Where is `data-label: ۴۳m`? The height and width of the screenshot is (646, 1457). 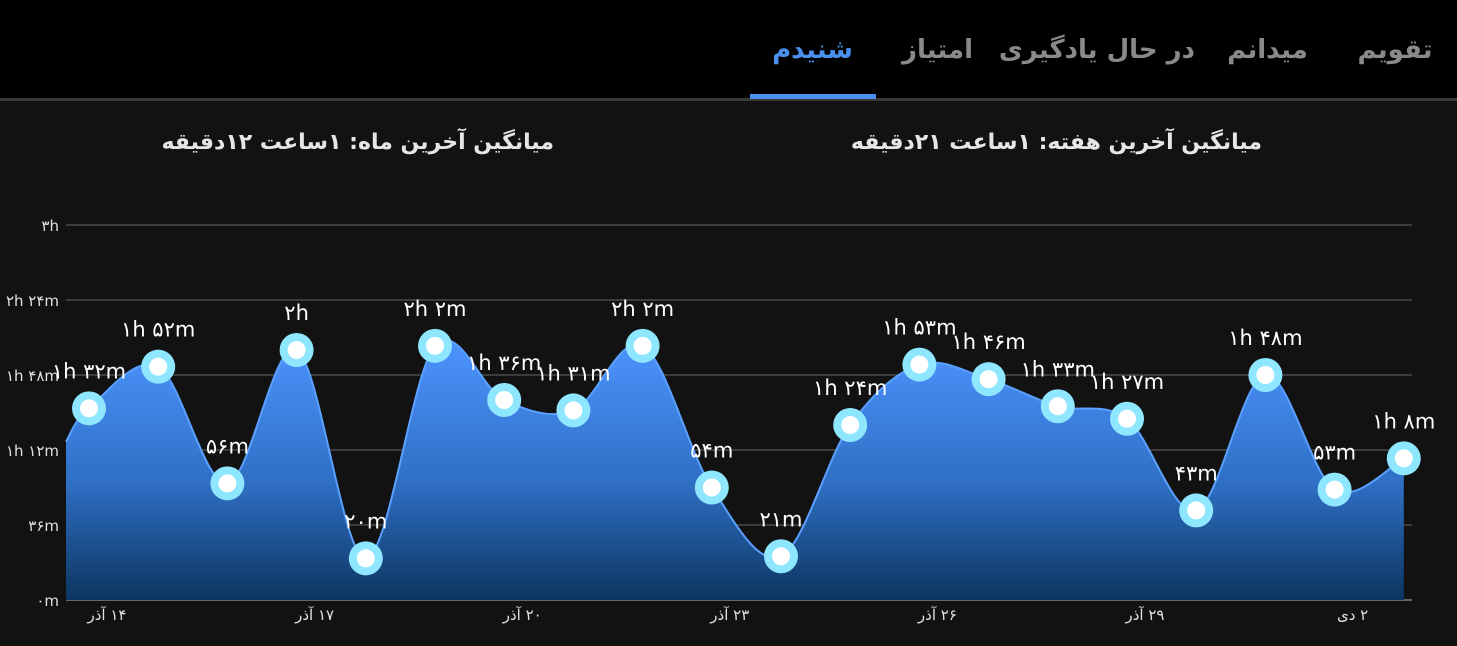
data-label: ۴۳m is located at coordinates (1196, 473).